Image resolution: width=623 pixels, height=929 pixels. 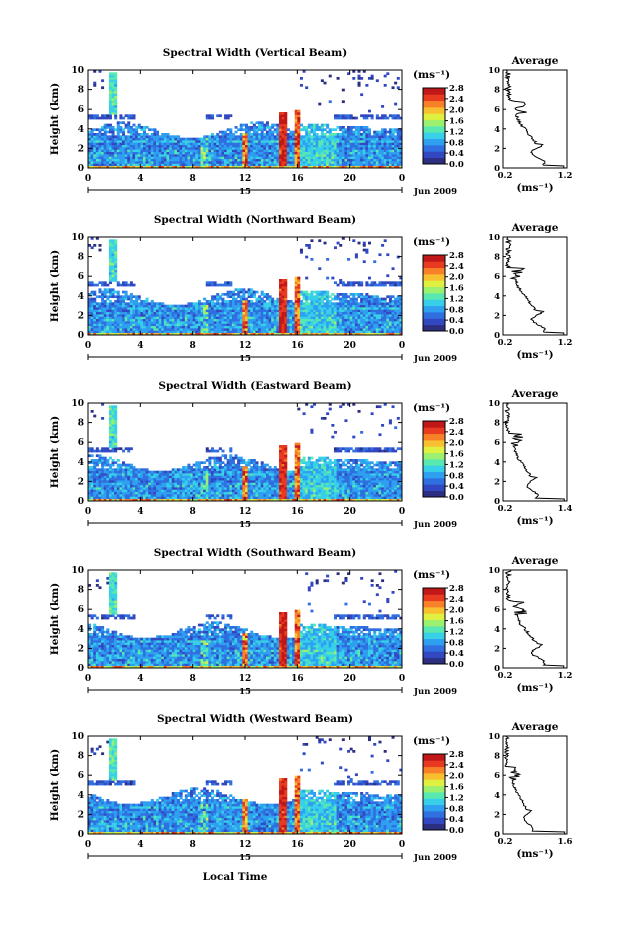 What do you see at coordinates (565, 842) in the screenshot?
I see `average-x-tick-label: 1.6` at bounding box center [565, 842].